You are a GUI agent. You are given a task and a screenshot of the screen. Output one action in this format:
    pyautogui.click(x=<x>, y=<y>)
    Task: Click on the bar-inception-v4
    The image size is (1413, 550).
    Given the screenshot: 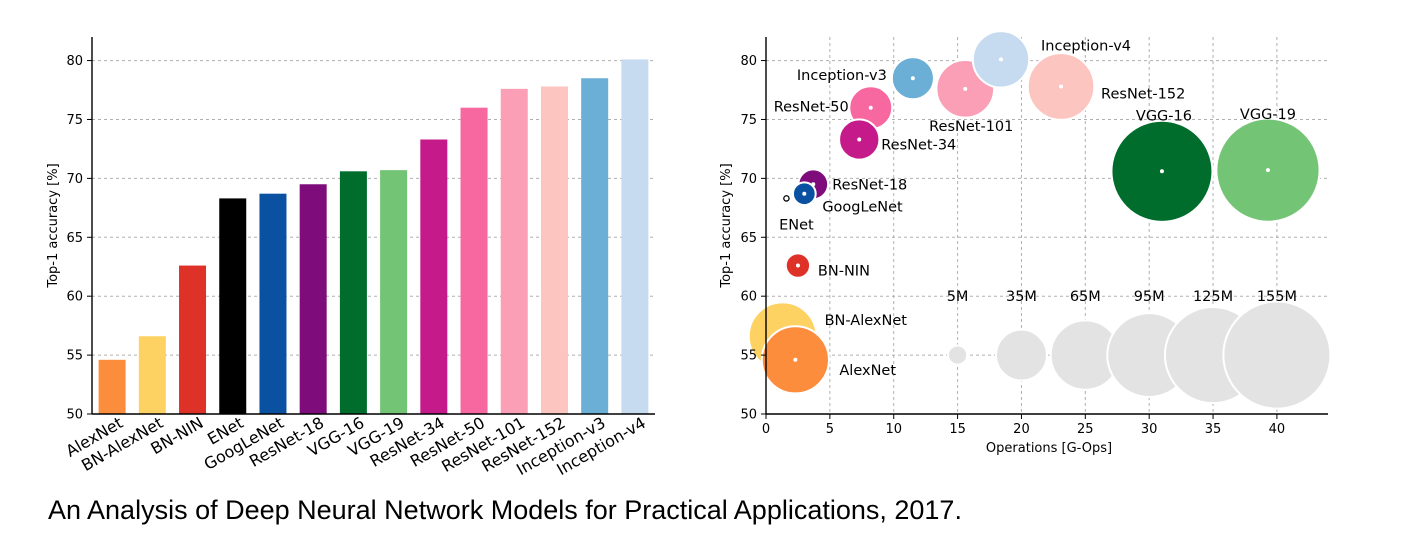 What is the action you would take?
    pyautogui.click(x=635, y=237)
    